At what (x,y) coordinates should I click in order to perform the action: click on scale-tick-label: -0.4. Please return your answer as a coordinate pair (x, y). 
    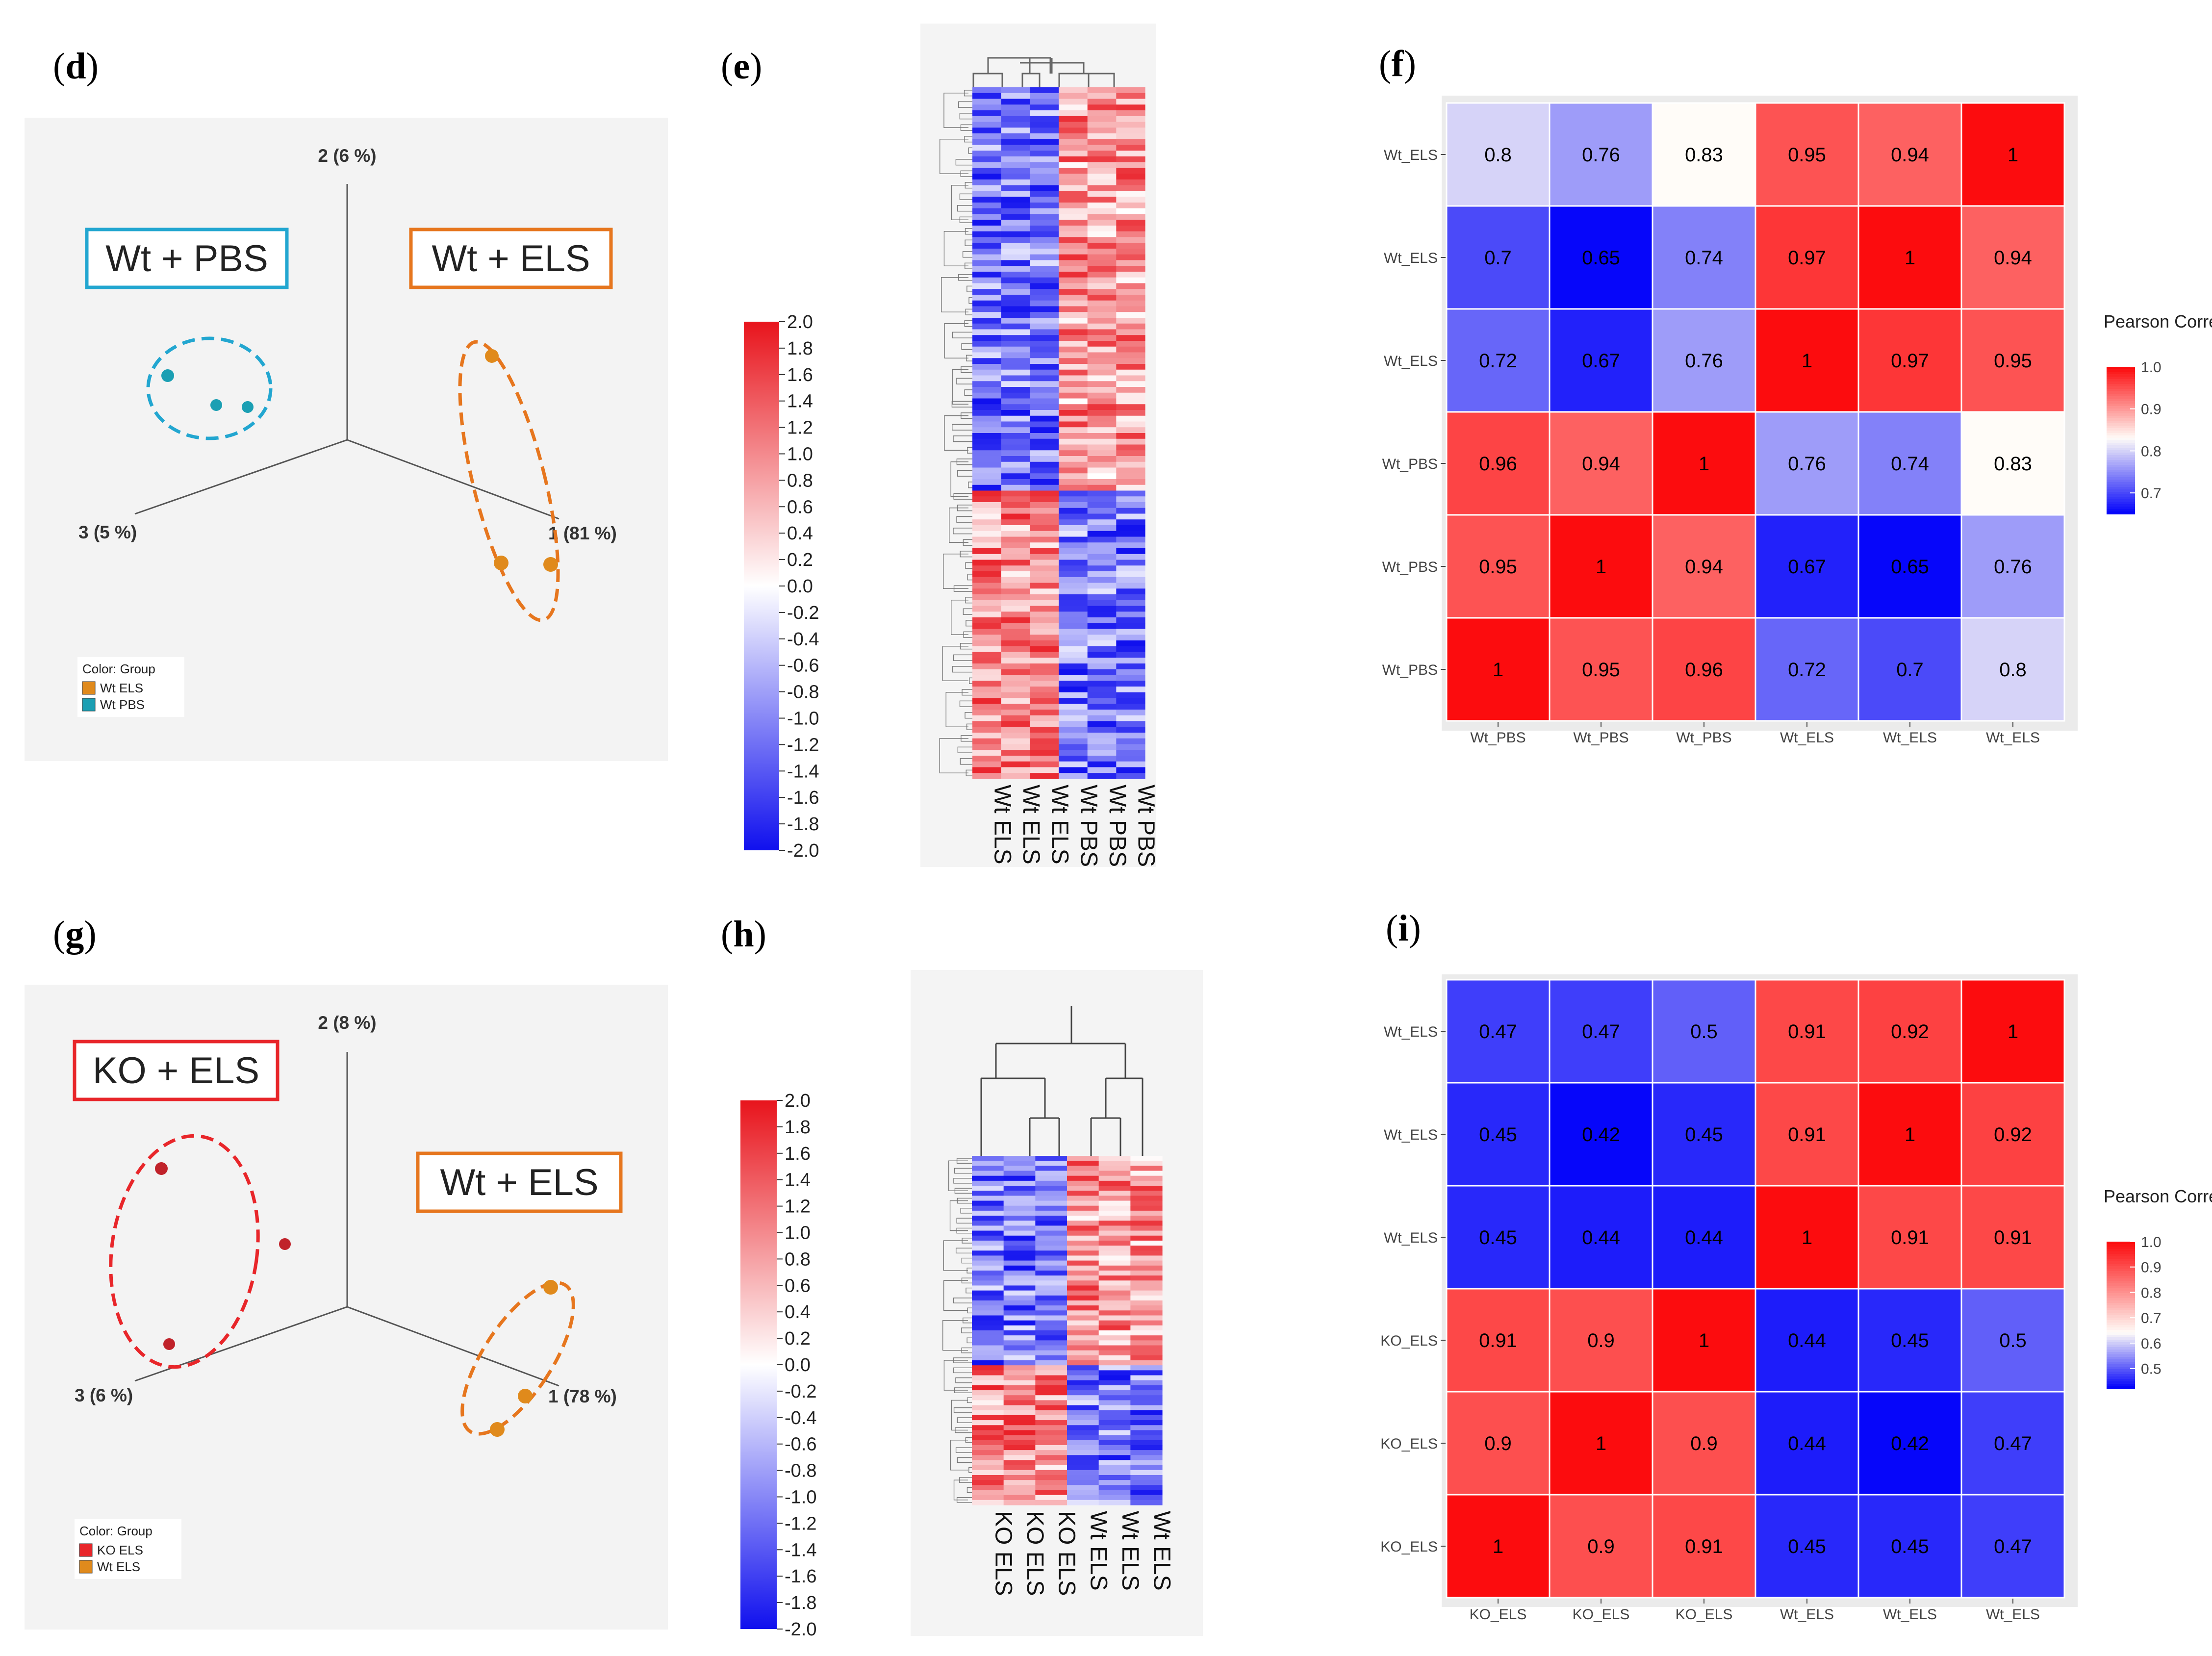
    Looking at the image, I should click on (800, 1418).